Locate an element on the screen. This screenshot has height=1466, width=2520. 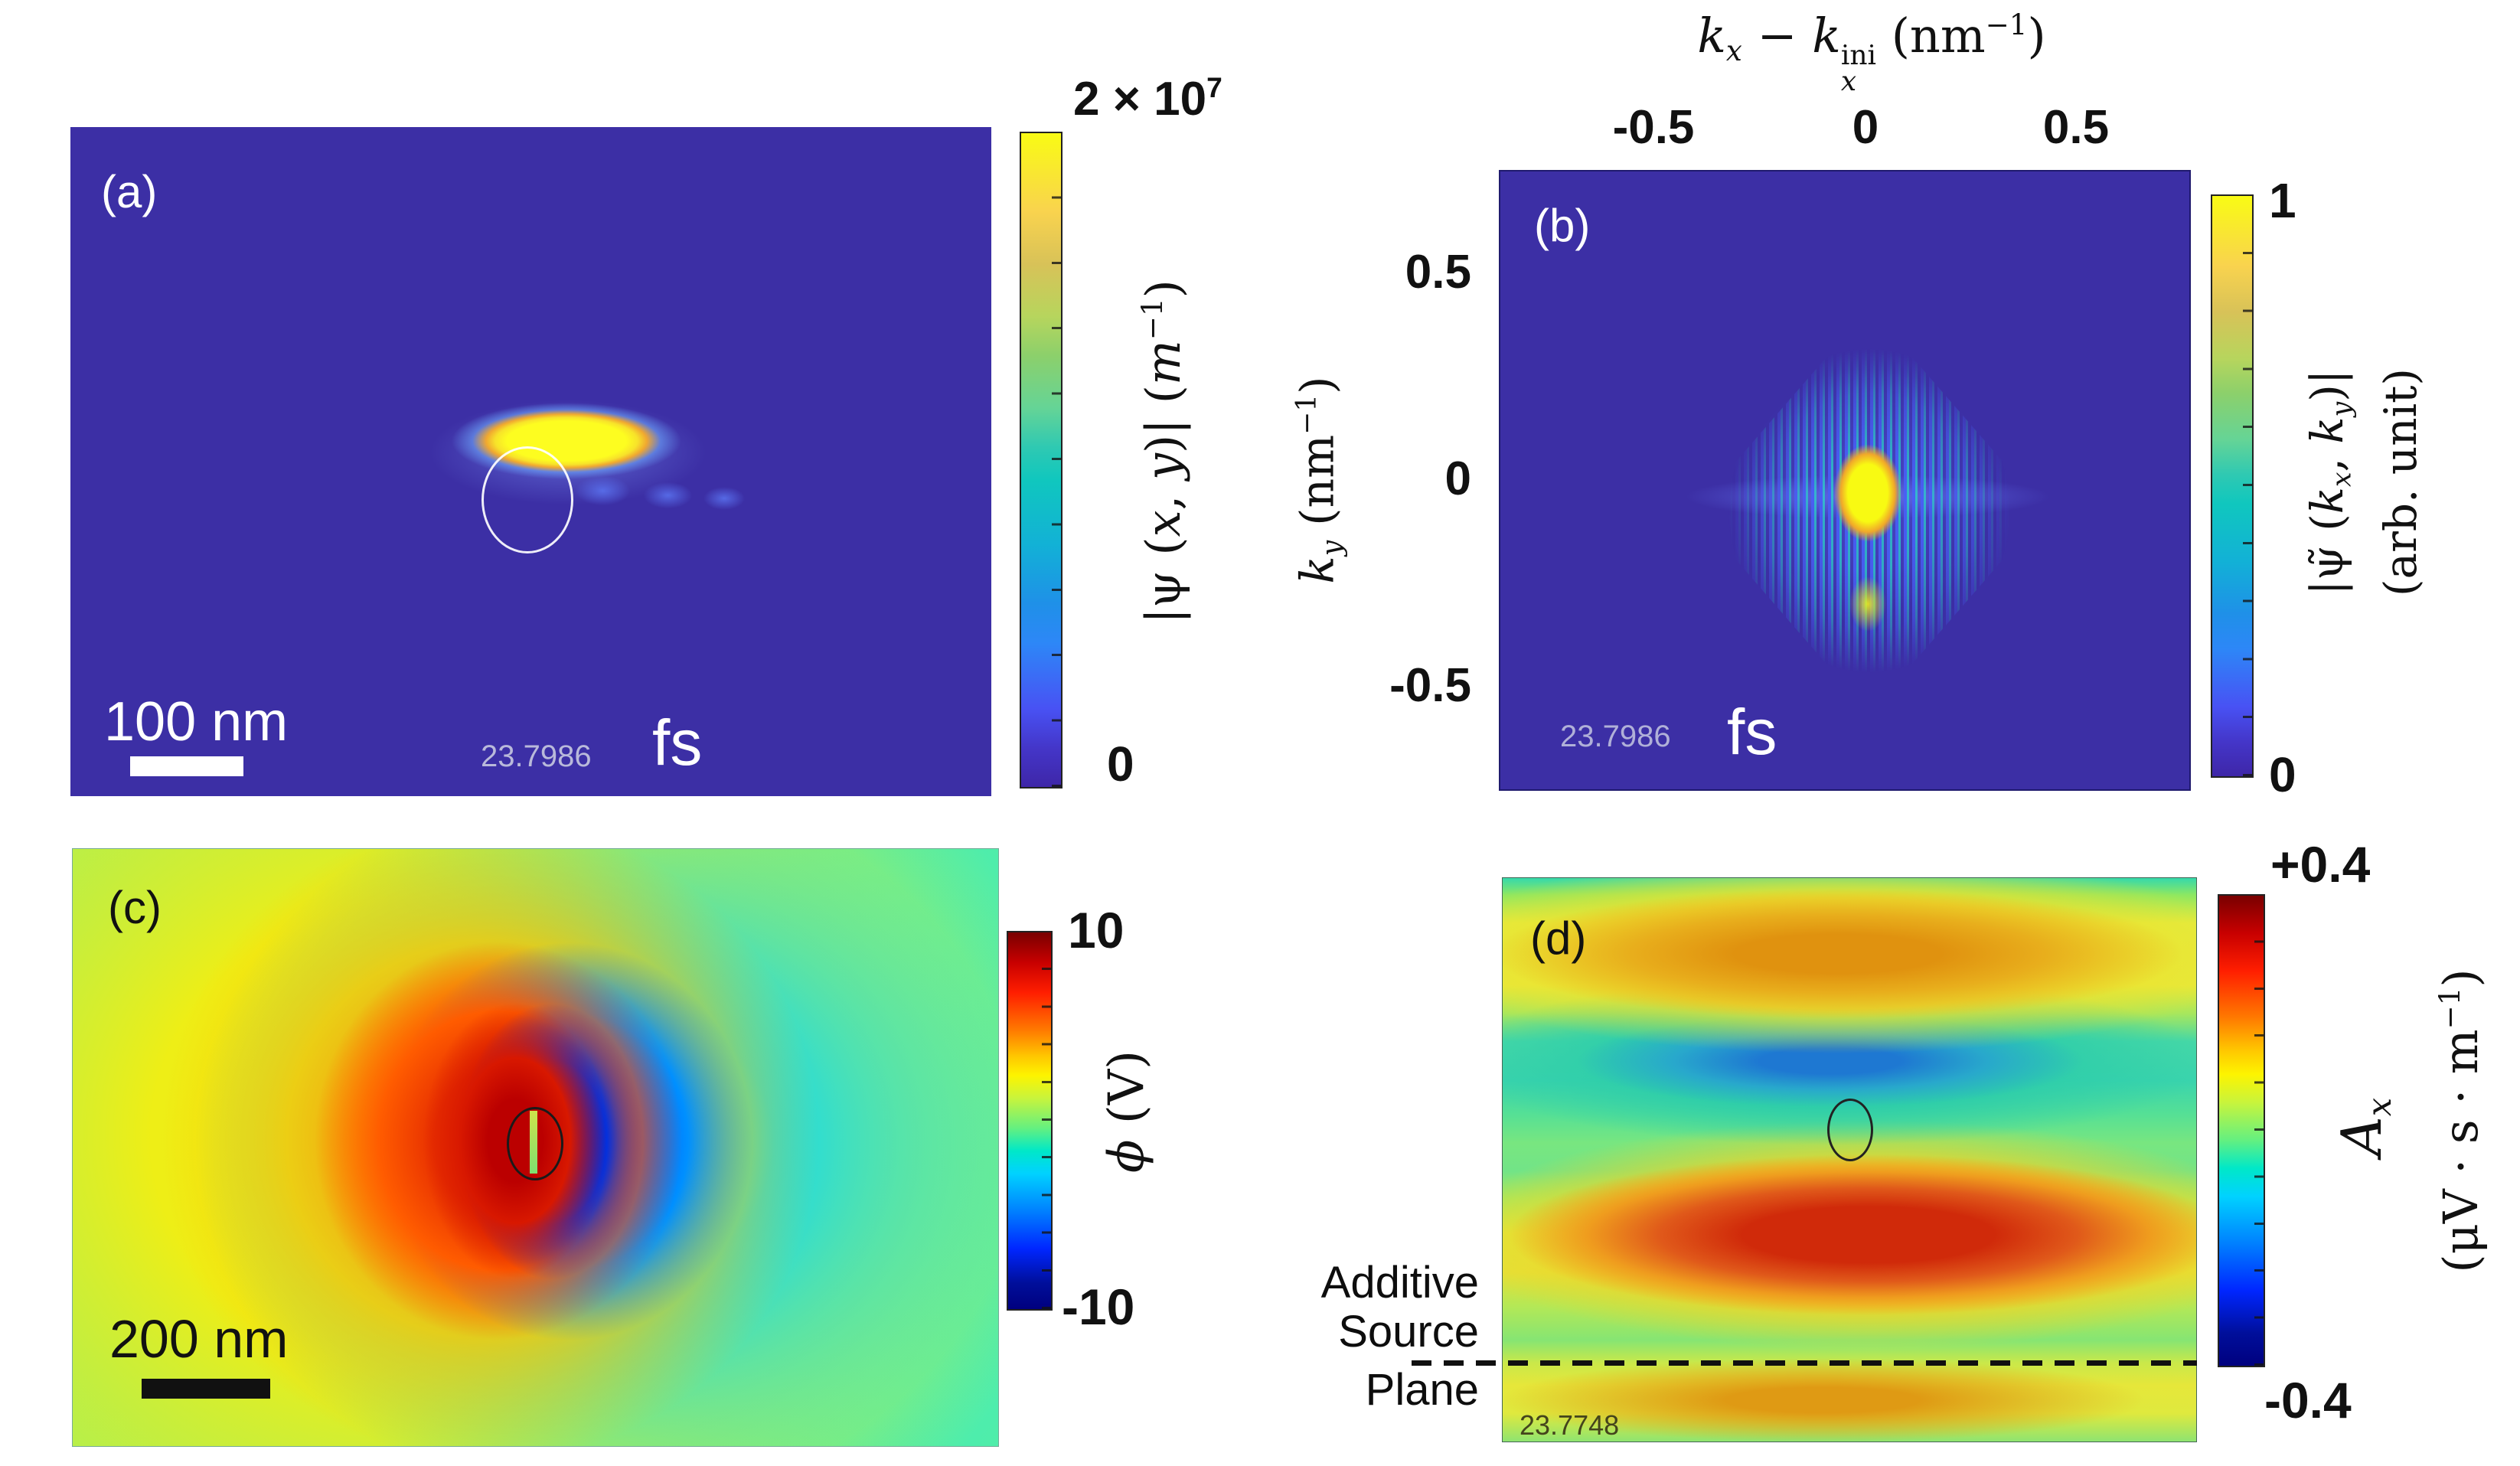
panel-b-ytick-neg: -0.5 is located at coordinates (1430, 685).